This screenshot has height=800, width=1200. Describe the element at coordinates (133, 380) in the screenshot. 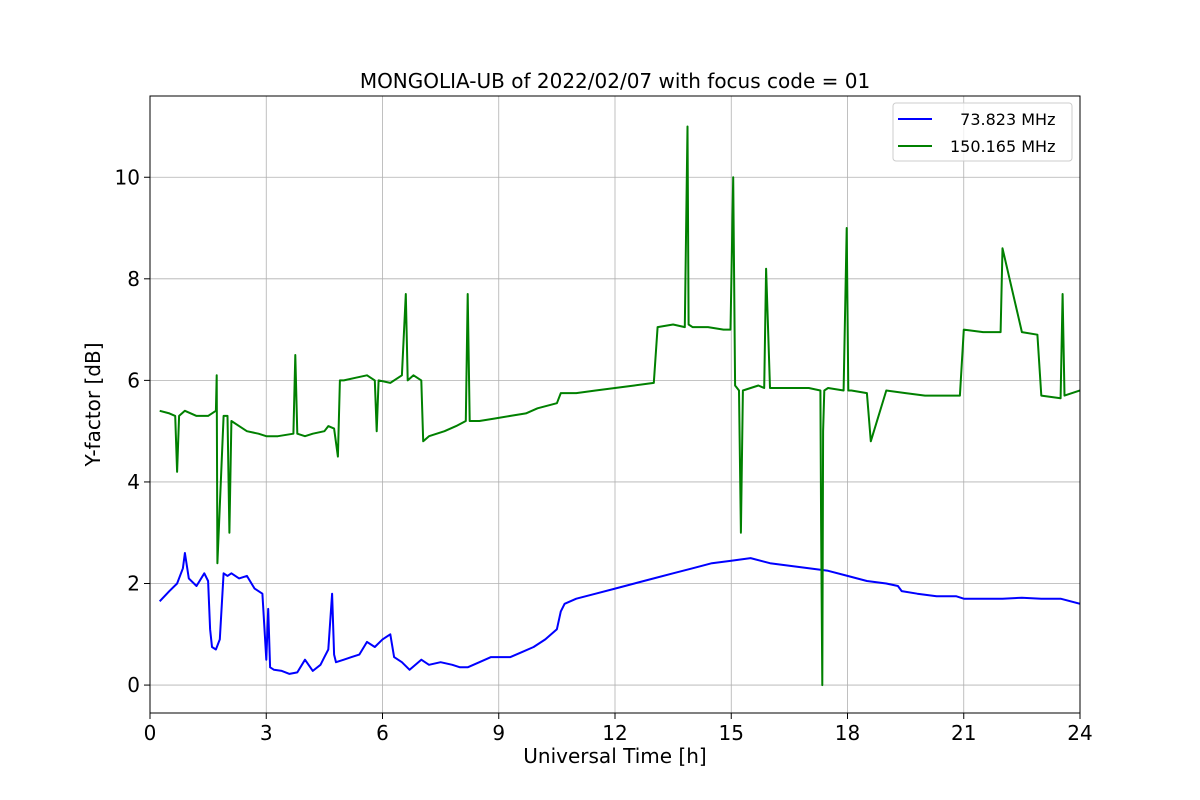

I see `y-tick-label: 6` at that location.